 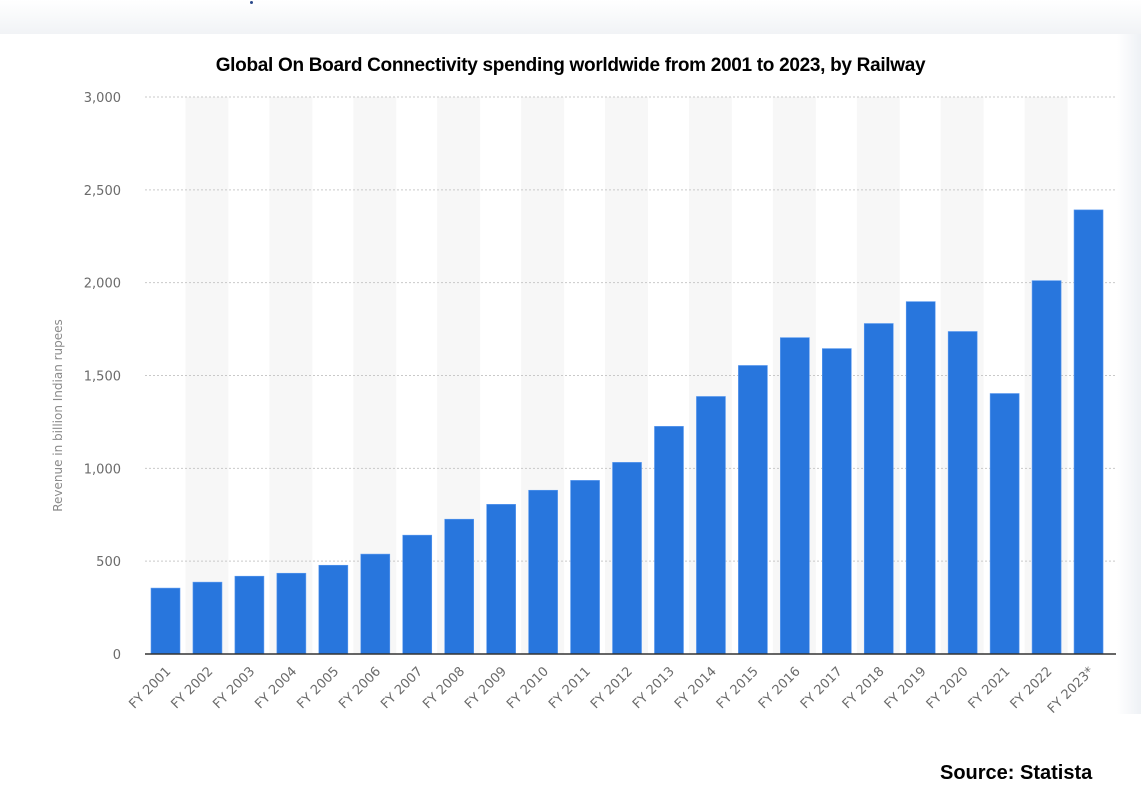 What do you see at coordinates (58, 415) in the screenshot?
I see `y-axis-label: Revenue in billion Indian rupees` at bounding box center [58, 415].